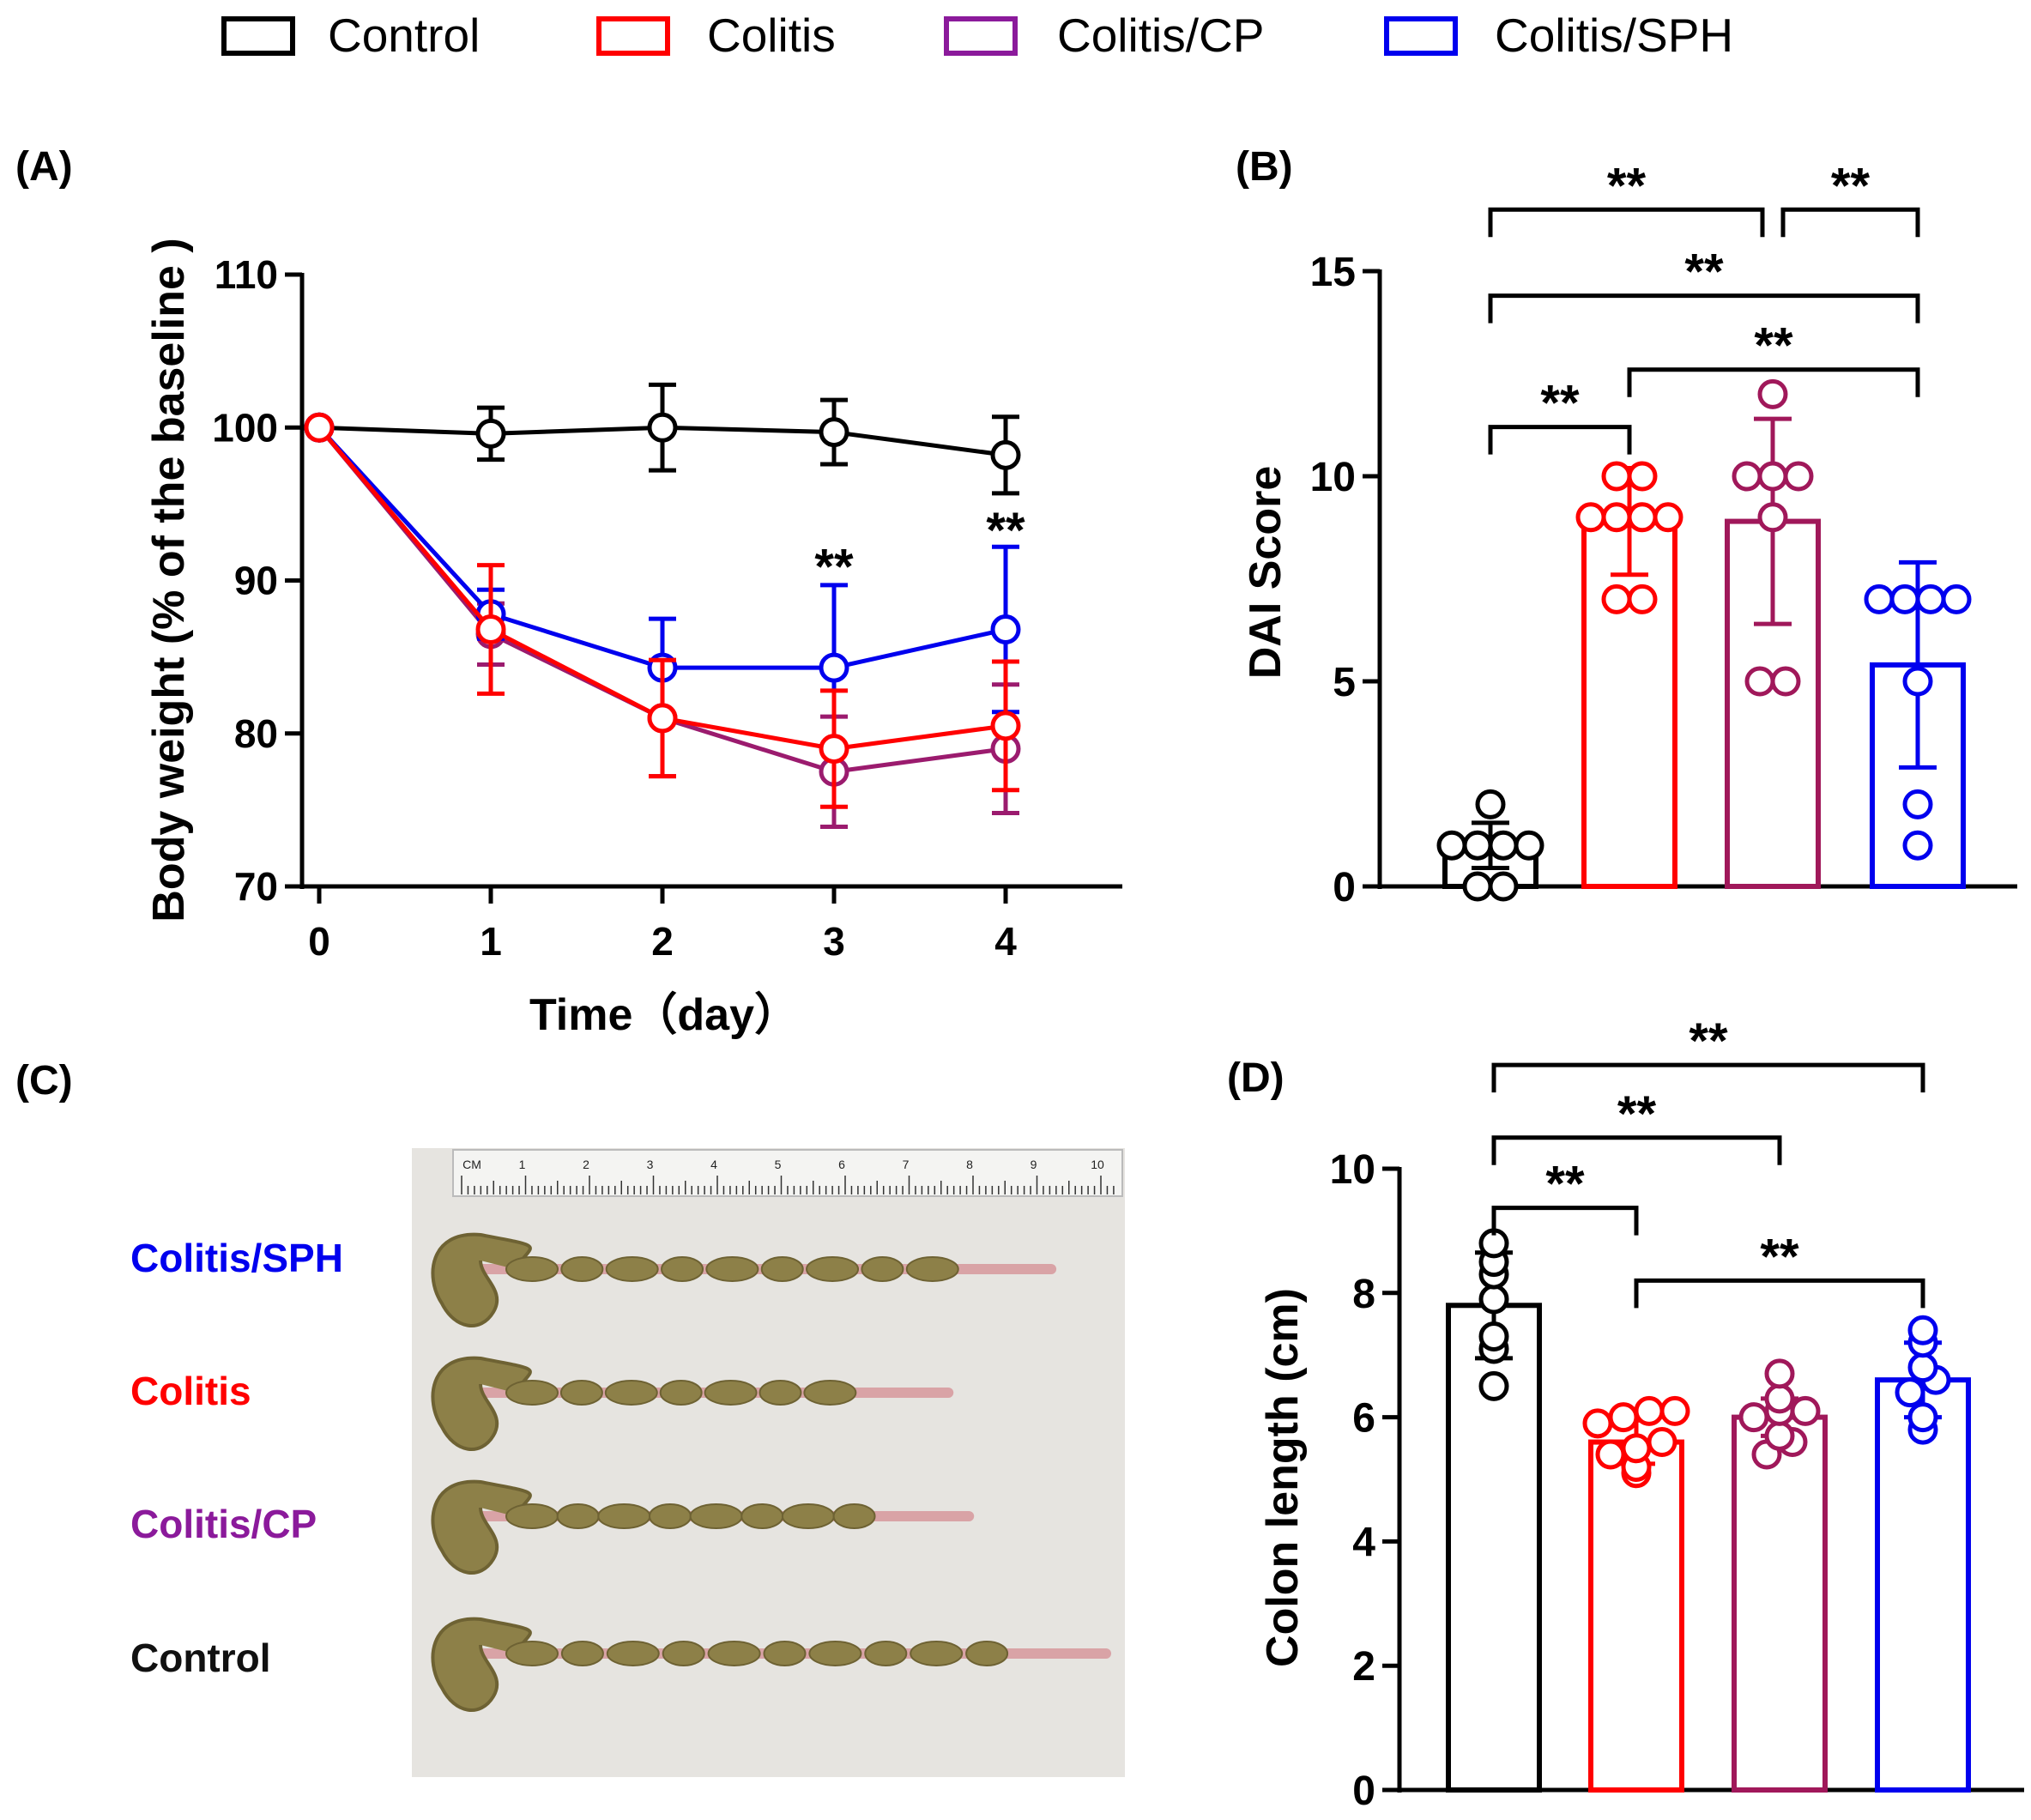 Image resolution: width=2031 pixels, height=1820 pixels. I want to click on legend-label-control: Control, so click(404, 35).